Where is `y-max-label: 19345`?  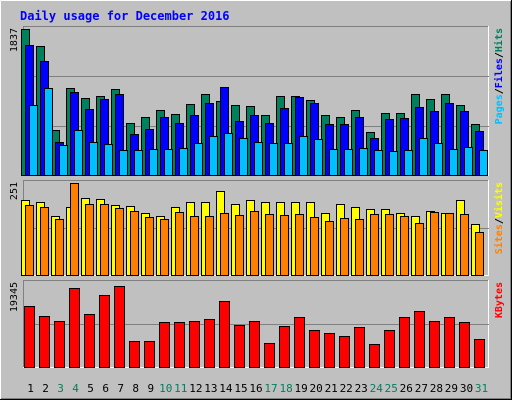 y-max-label: 19345 is located at coordinates (14, 297).